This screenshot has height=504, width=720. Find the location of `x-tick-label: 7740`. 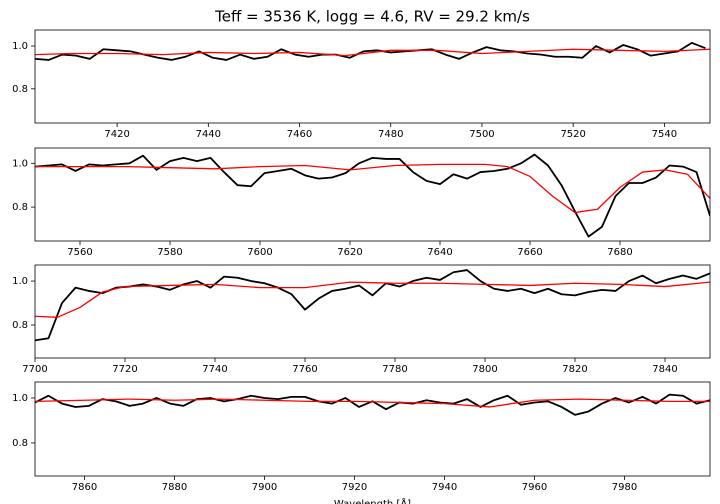

x-tick-label: 7740 is located at coordinates (214, 369).